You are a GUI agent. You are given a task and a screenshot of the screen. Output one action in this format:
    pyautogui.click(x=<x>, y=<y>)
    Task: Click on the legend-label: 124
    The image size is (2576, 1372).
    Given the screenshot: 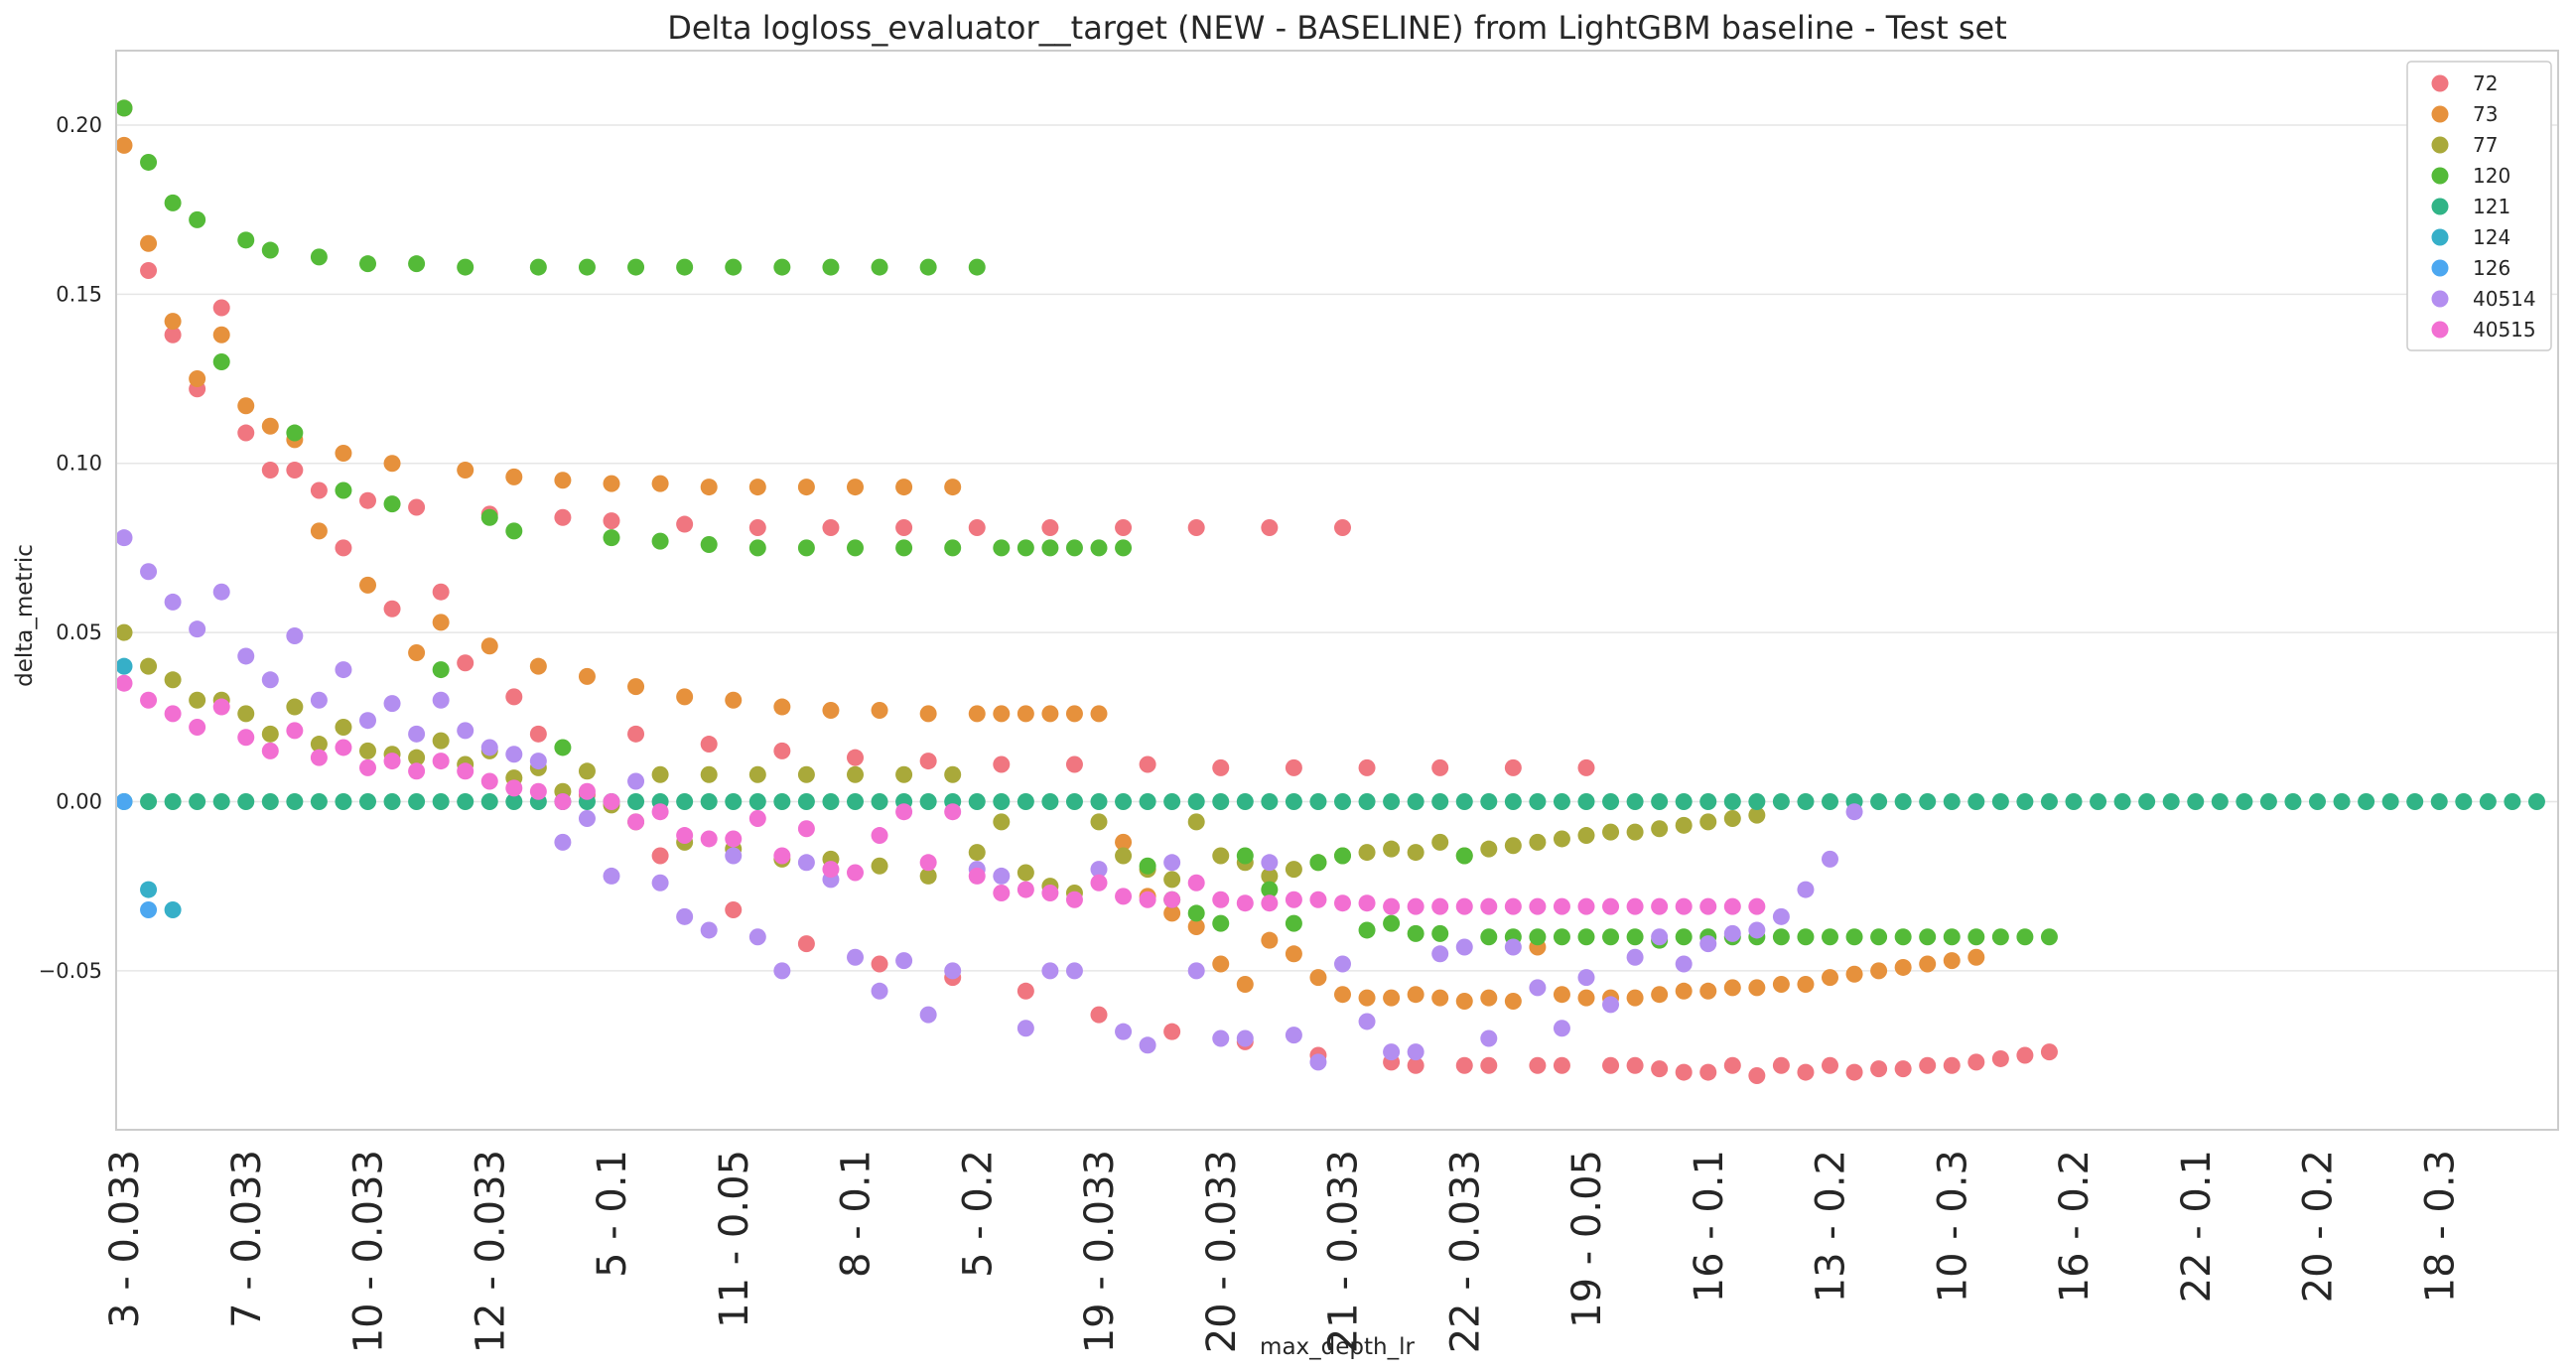 What is the action you would take?
    pyautogui.click(x=2491, y=237)
    